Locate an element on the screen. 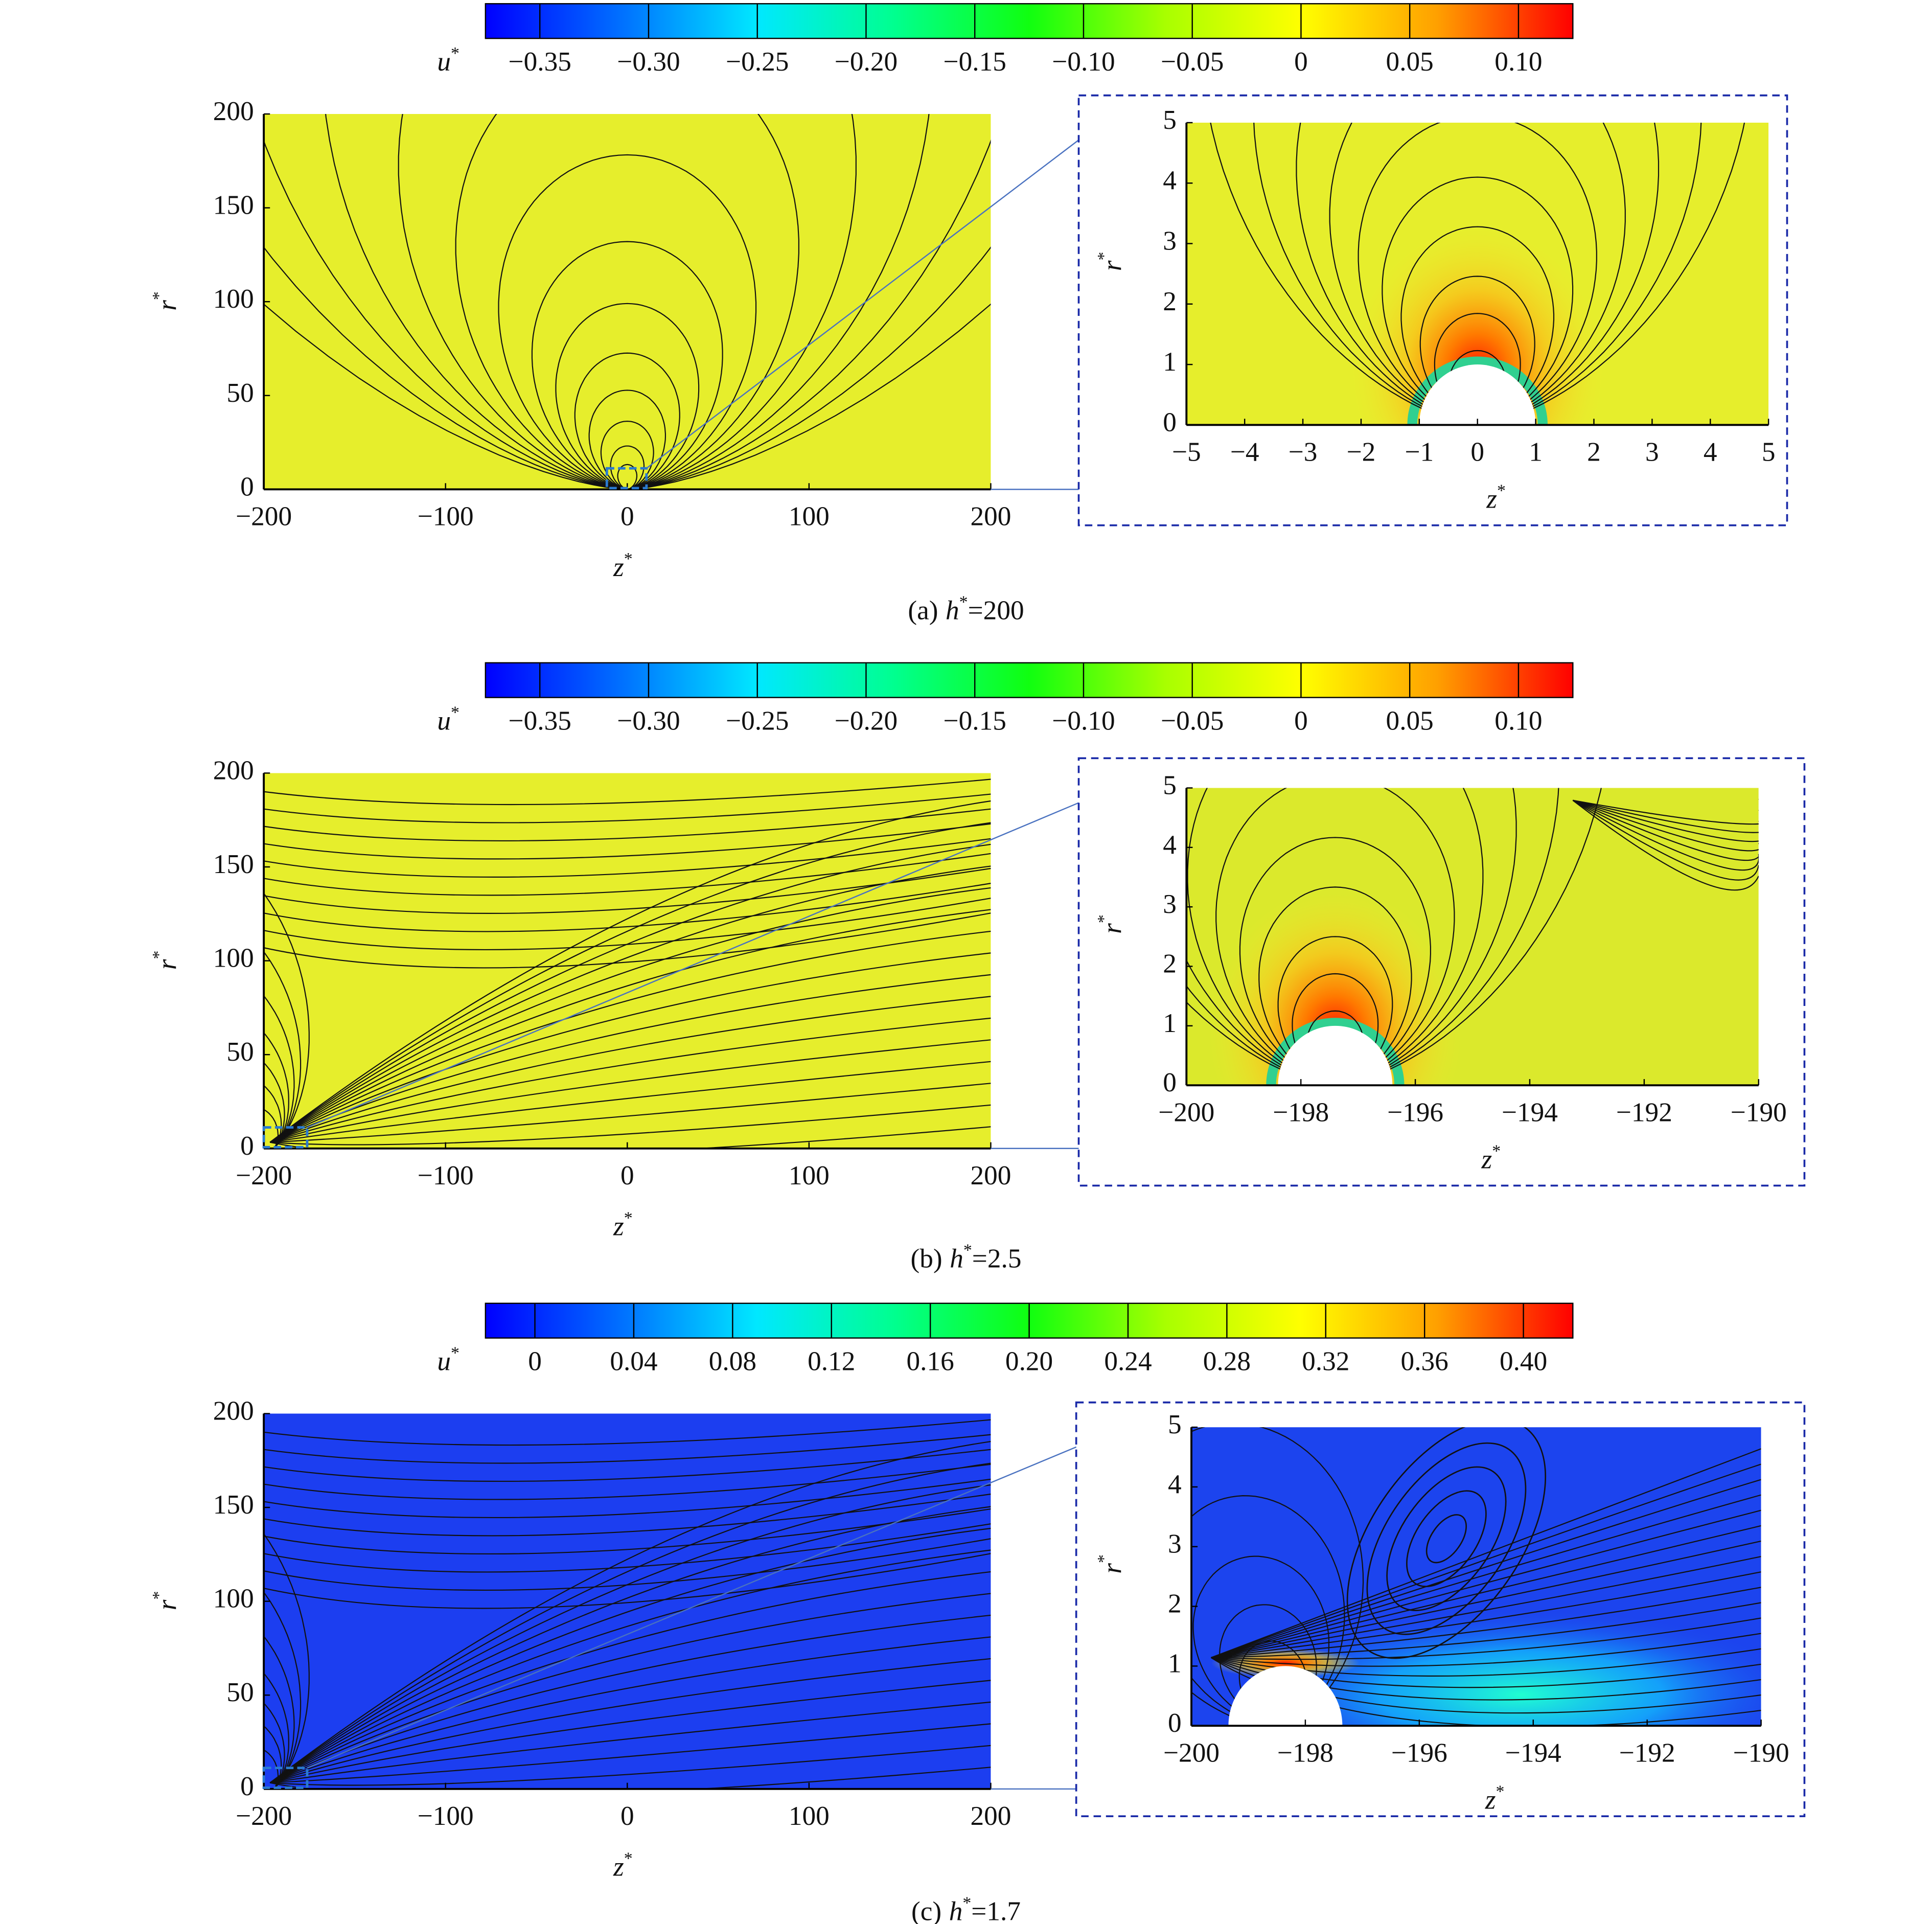 Image resolution: width=1932 pixels, height=1924 pixels. x-tick-label: −200 is located at coordinates (264, 1815).